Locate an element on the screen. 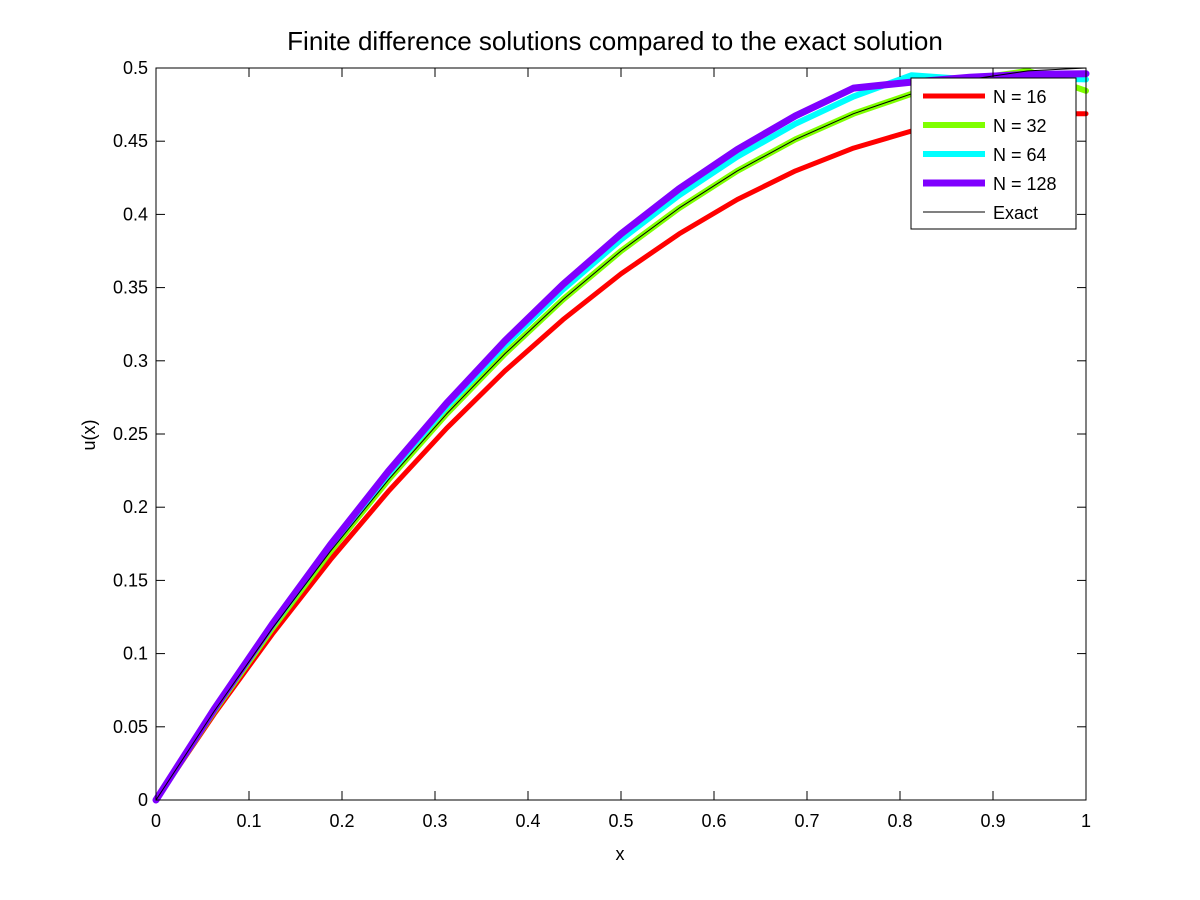  x-axis-label: x is located at coordinates (620, 854).